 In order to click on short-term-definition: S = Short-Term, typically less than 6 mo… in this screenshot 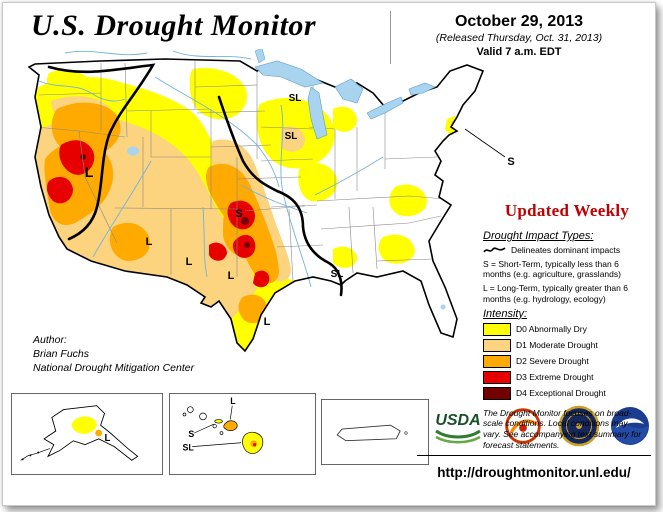, I will do `click(552, 269)`.